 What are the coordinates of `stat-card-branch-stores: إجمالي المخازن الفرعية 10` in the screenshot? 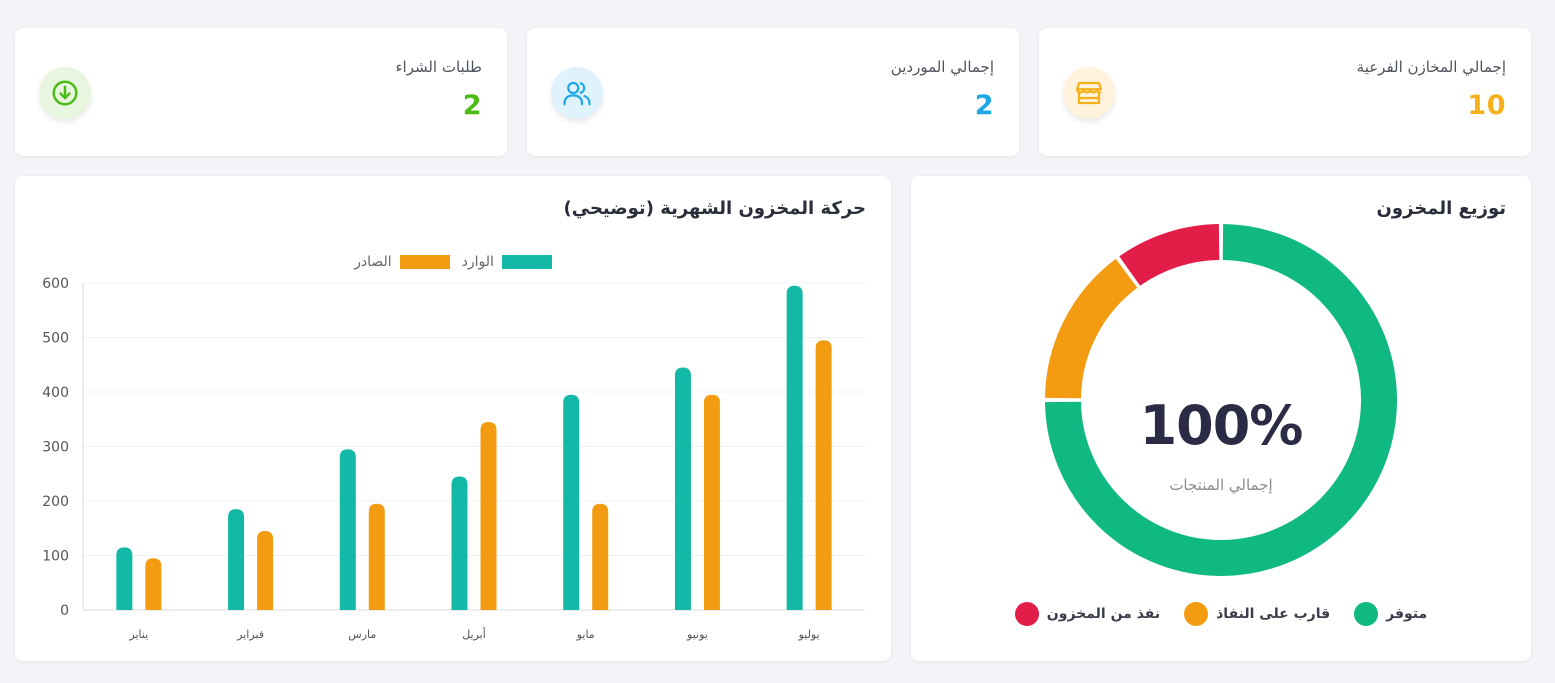 It's located at (1285, 92).